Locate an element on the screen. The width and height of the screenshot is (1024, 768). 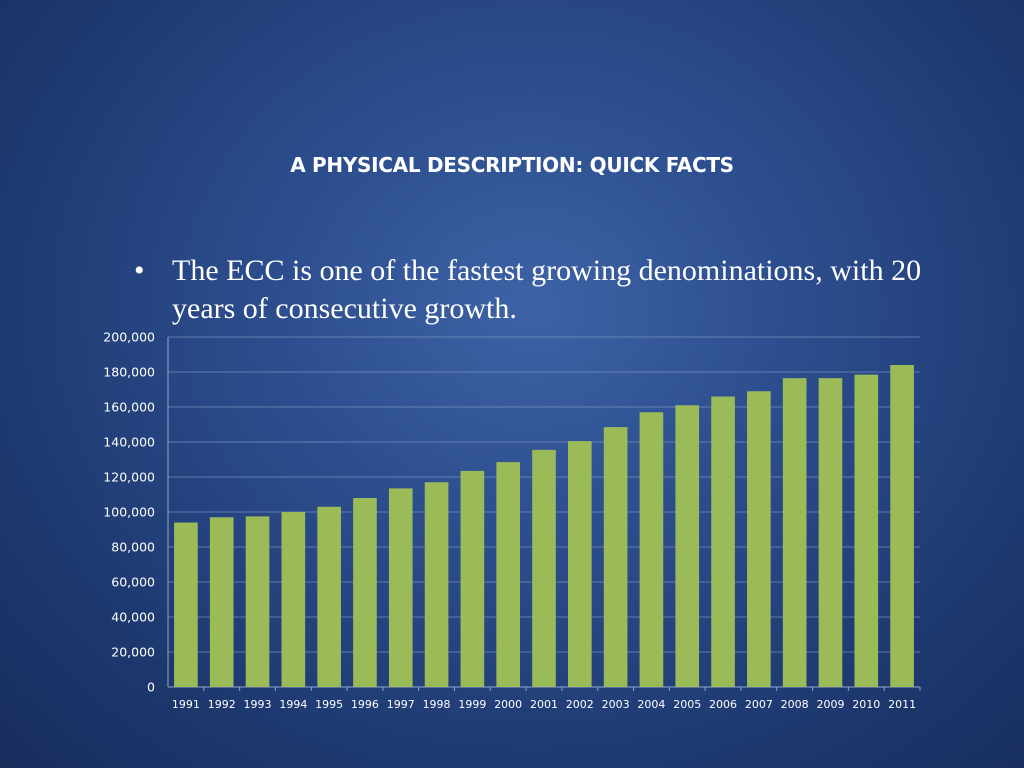
bar-2010 is located at coordinates (866, 530).